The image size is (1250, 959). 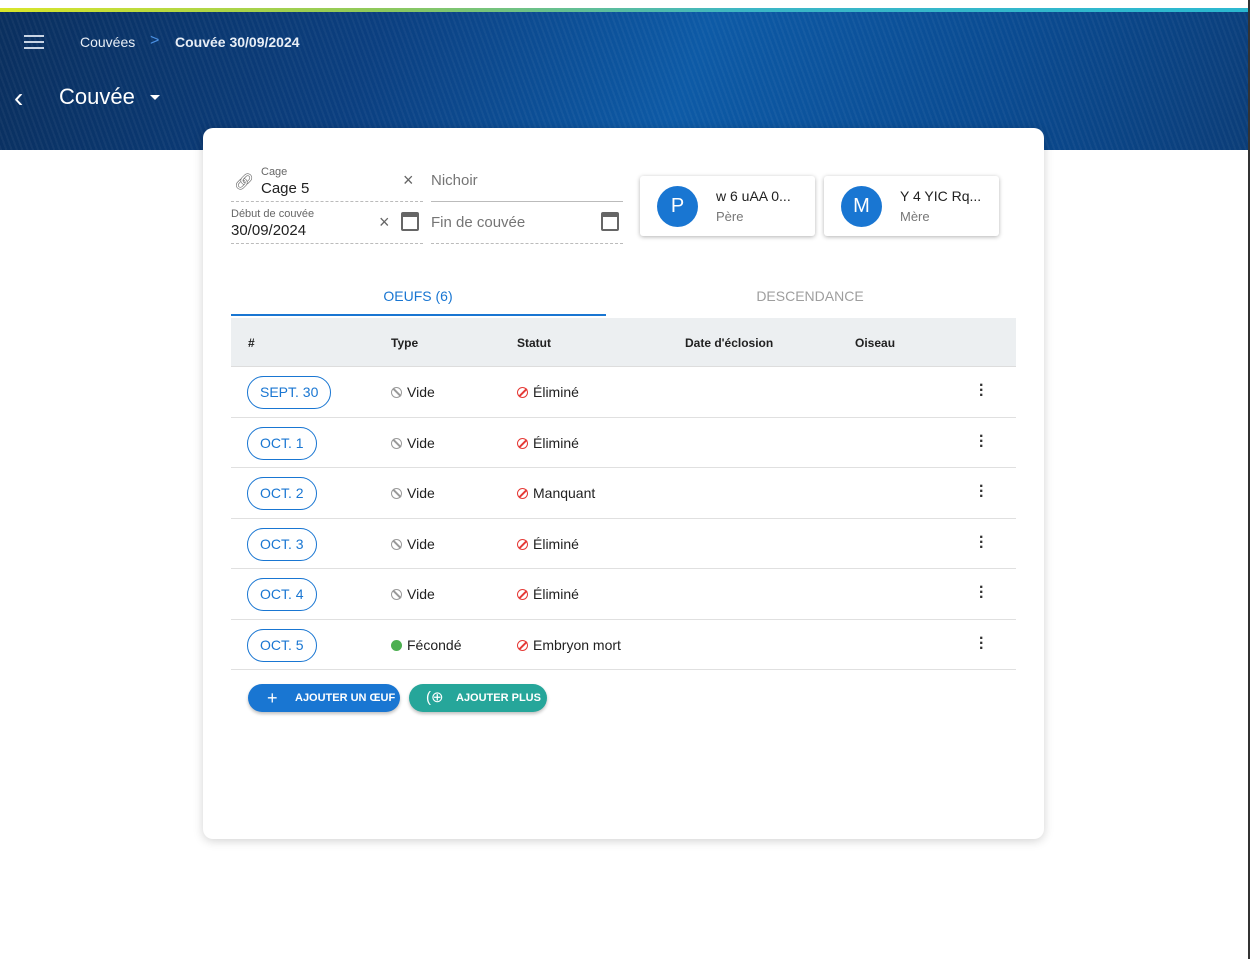 I want to click on table-row: OCT. 3 Vide Éliminé · · ·, so click(x=623, y=544).